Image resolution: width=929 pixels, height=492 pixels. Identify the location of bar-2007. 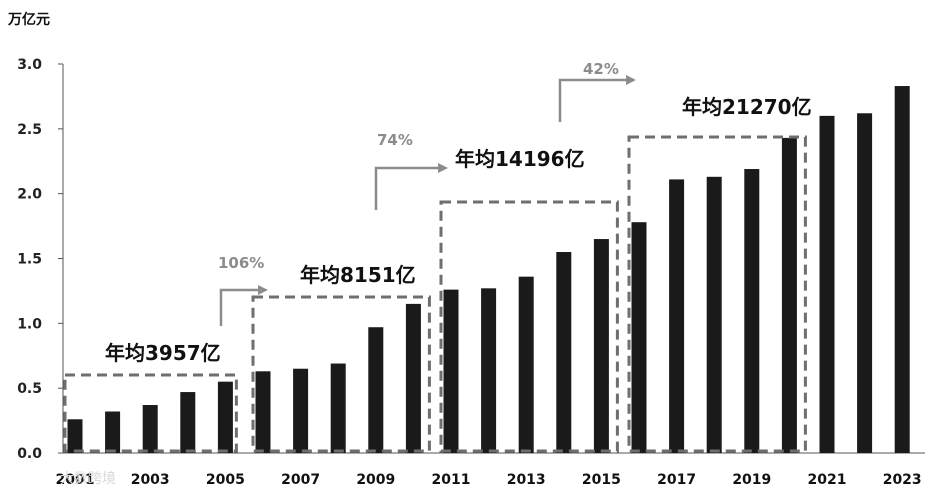
(301, 410).